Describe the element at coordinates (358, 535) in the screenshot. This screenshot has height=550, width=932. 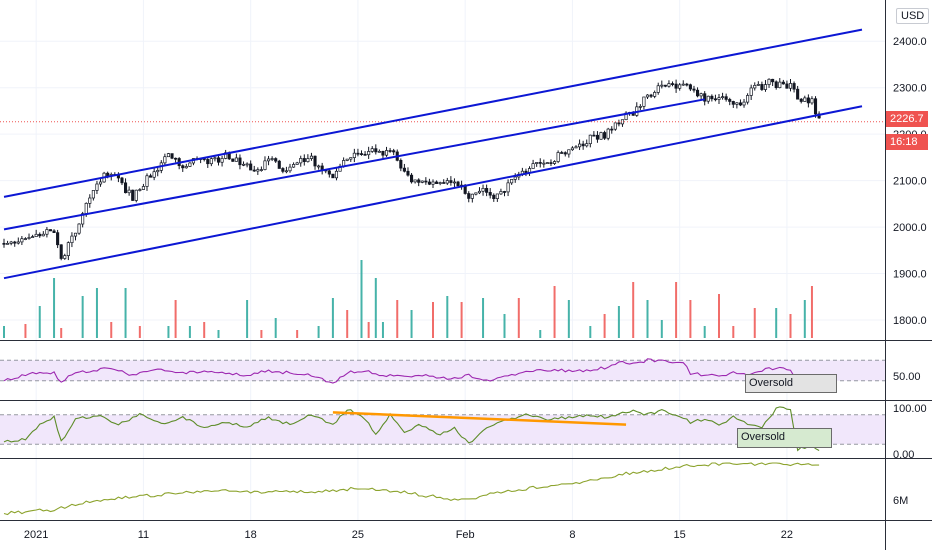
I see `time-axis-label: 25` at that location.